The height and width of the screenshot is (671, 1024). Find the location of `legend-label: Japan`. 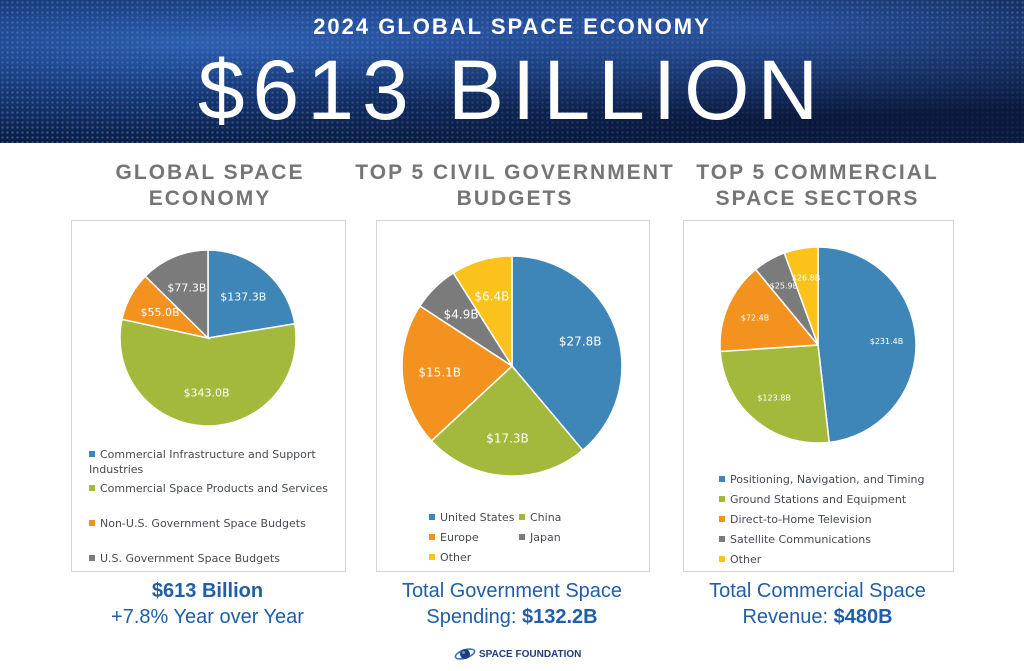

legend-label: Japan is located at coordinates (545, 537).